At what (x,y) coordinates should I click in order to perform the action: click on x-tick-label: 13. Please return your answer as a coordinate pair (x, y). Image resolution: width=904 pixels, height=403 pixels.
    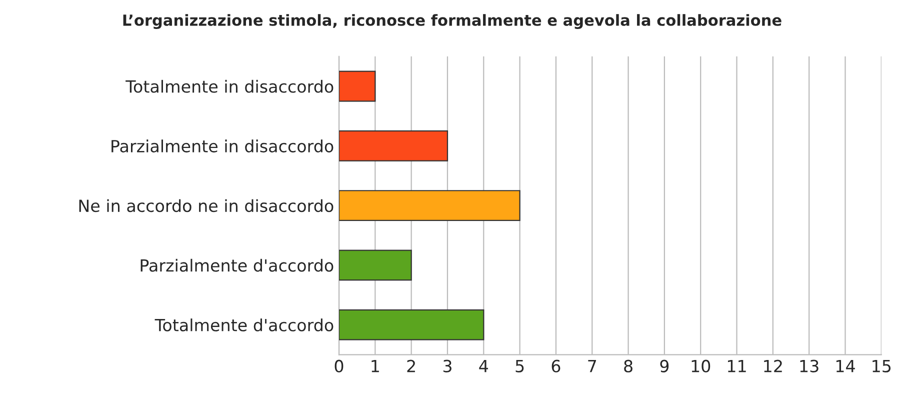
    Looking at the image, I should click on (809, 366).